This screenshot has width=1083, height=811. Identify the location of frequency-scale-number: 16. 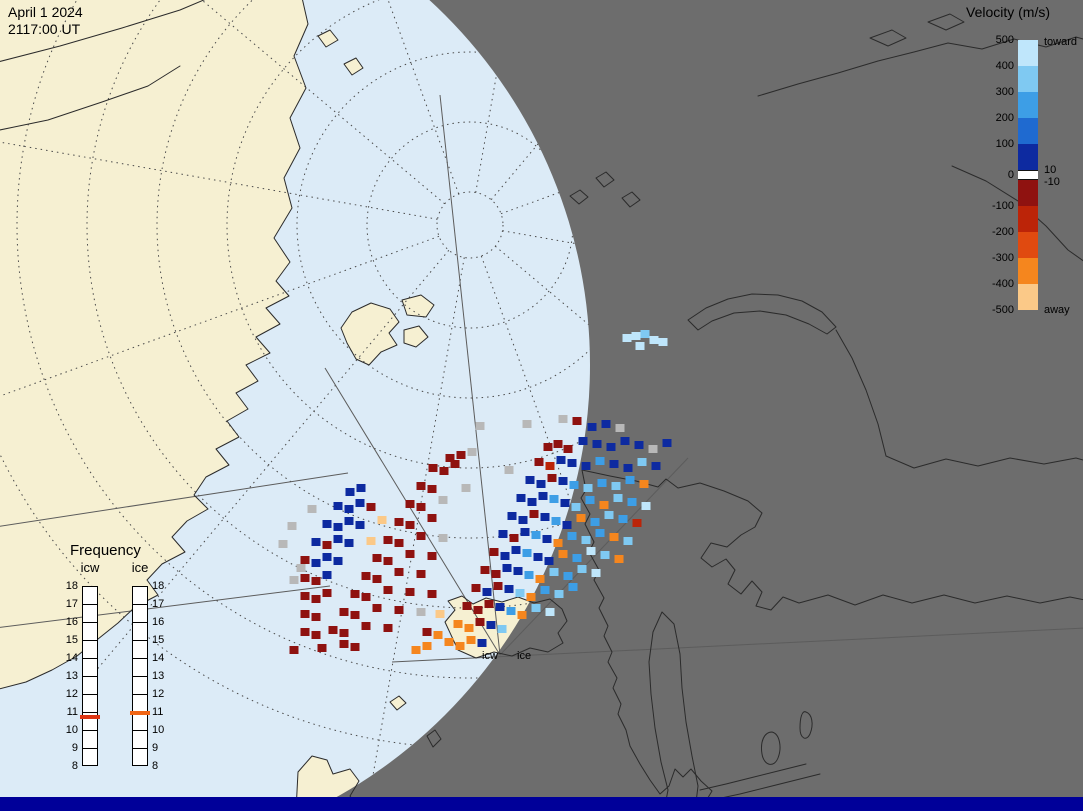
(158, 622).